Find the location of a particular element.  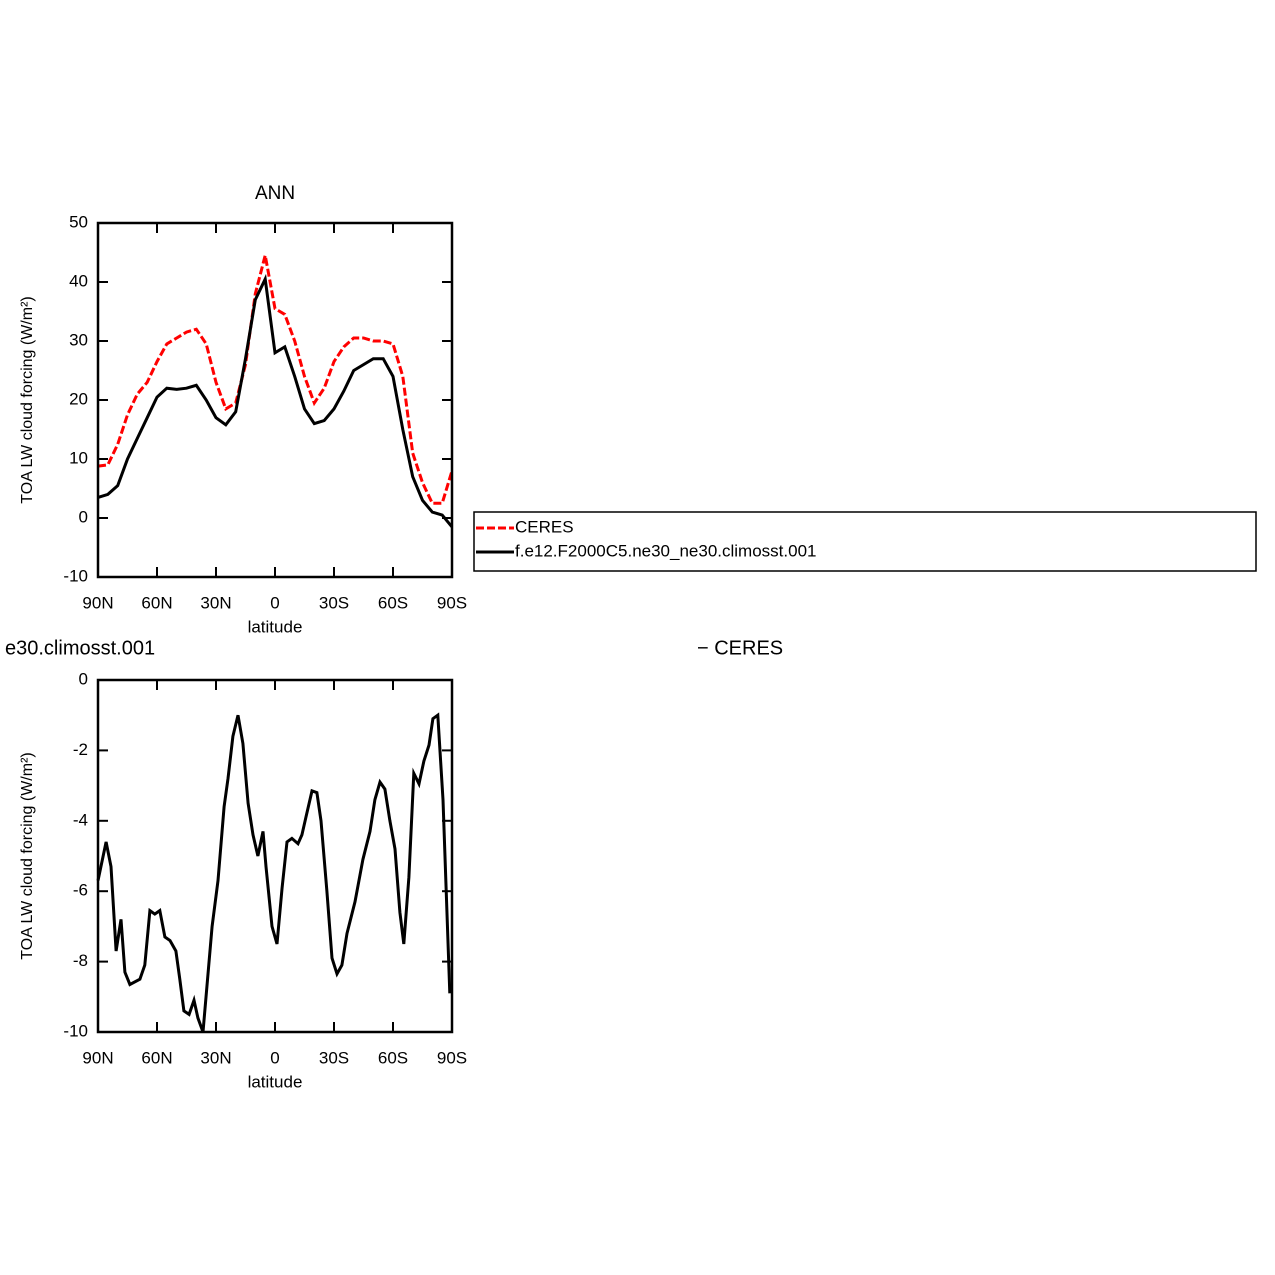

chart-title: ANN is located at coordinates (275, 193).